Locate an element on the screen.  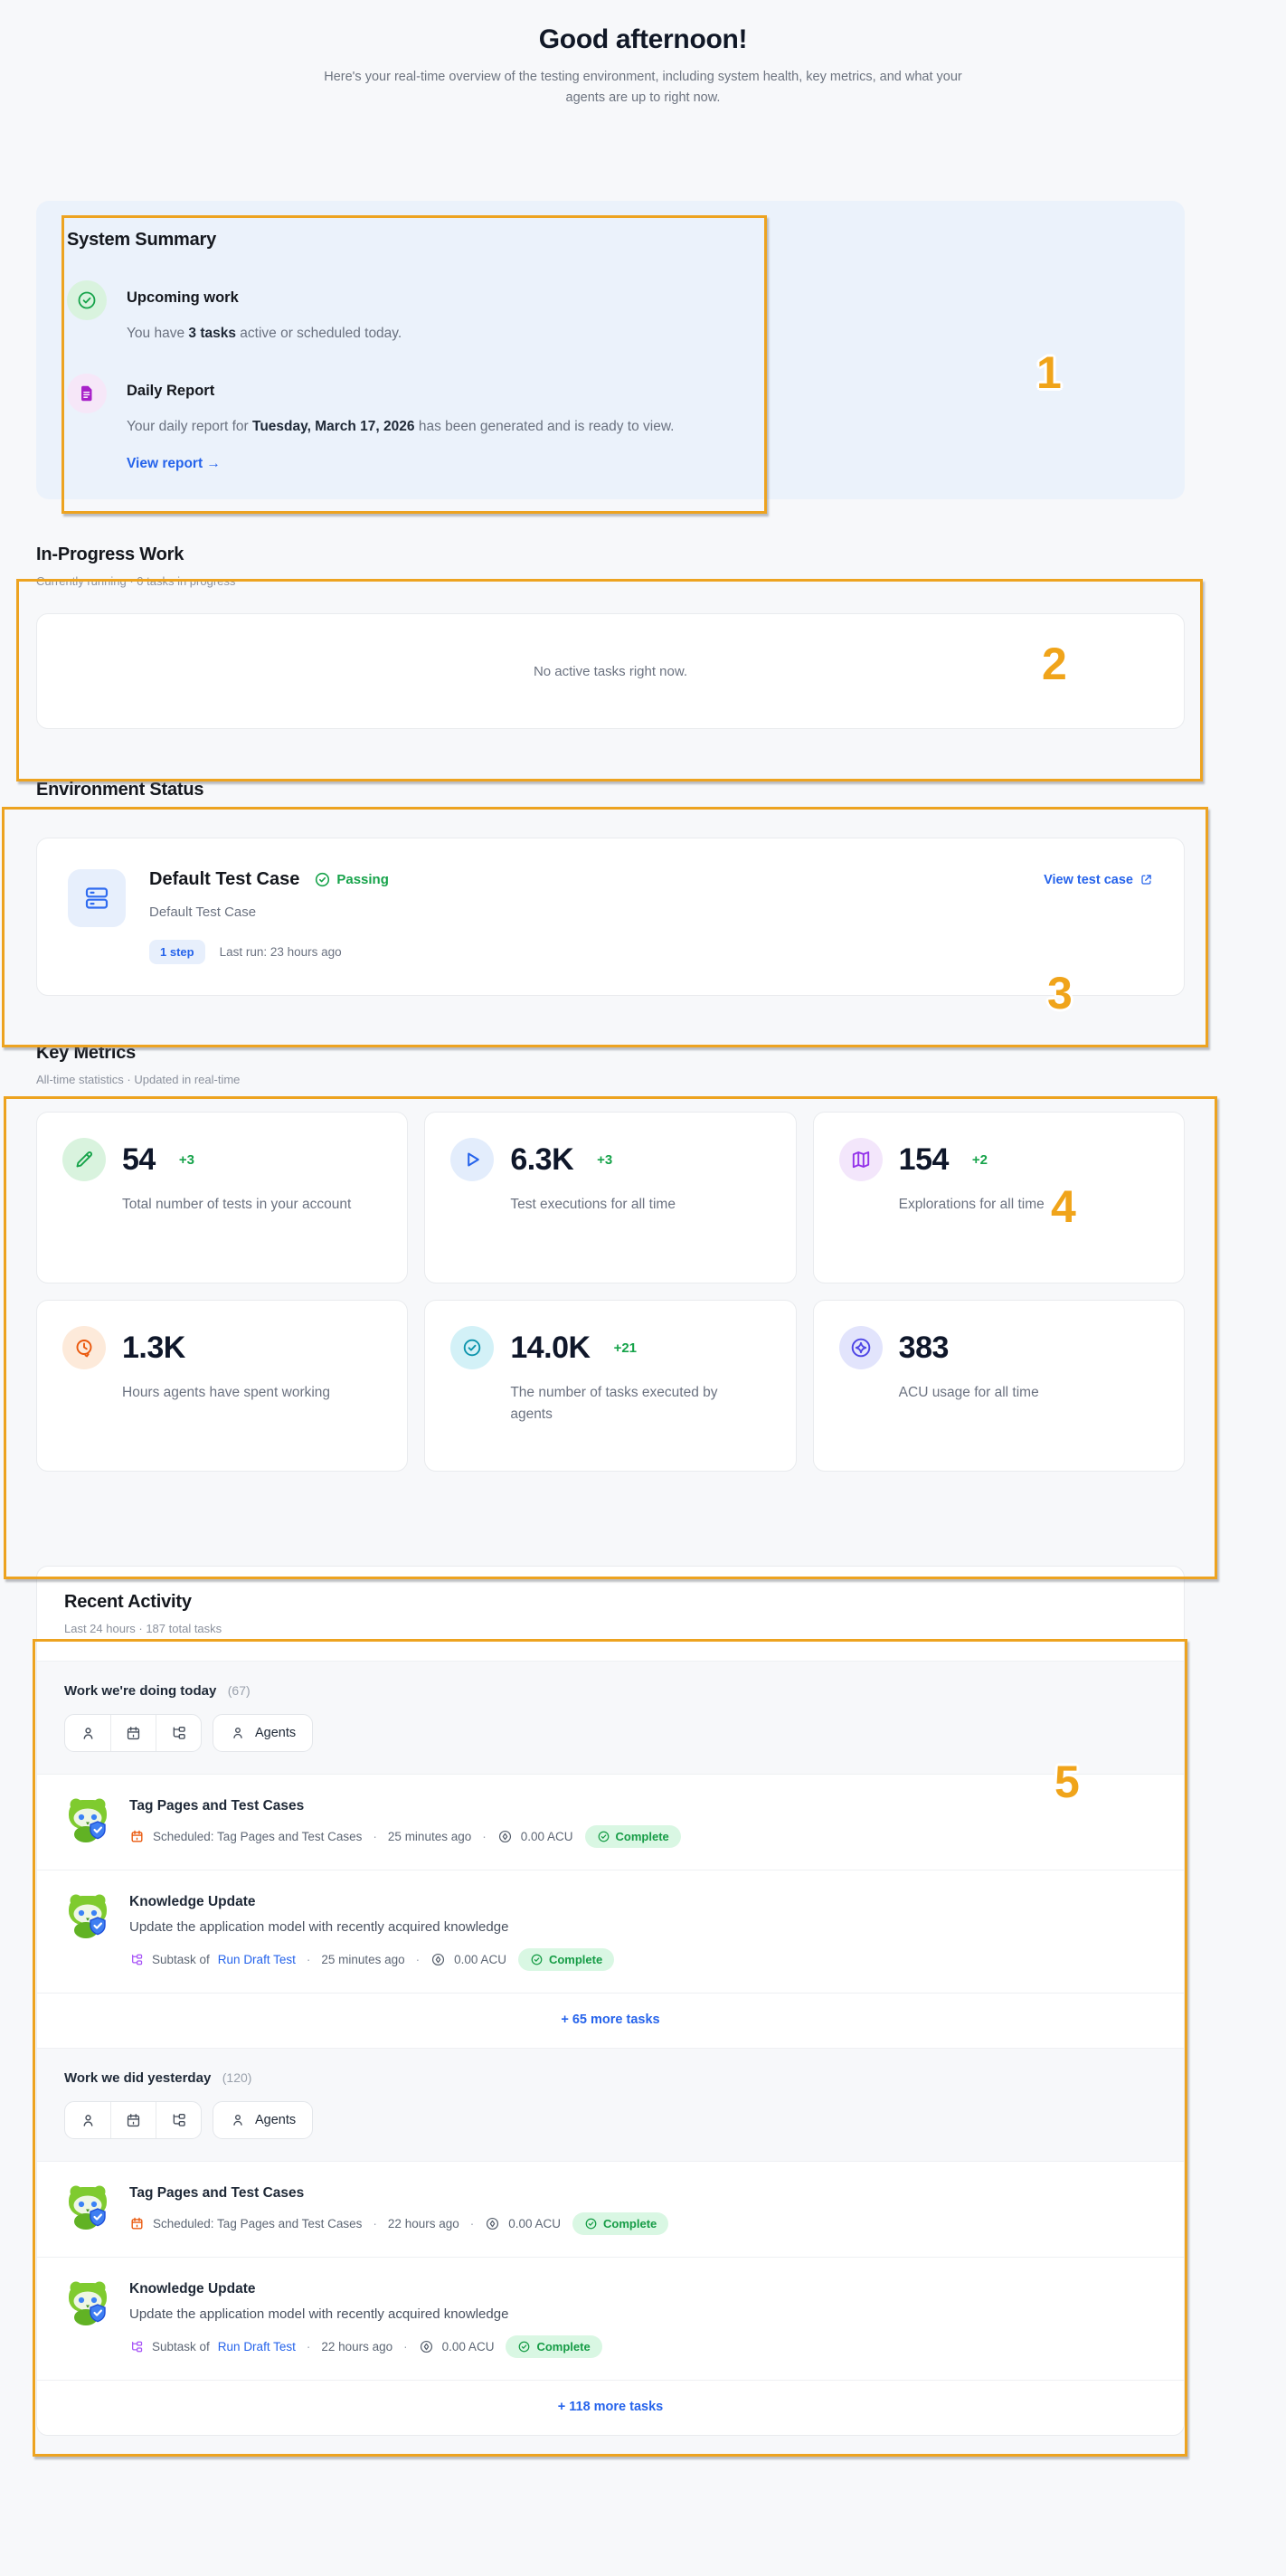
recent-activity-title: Recent Activity is located at coordinates (128, 1602).